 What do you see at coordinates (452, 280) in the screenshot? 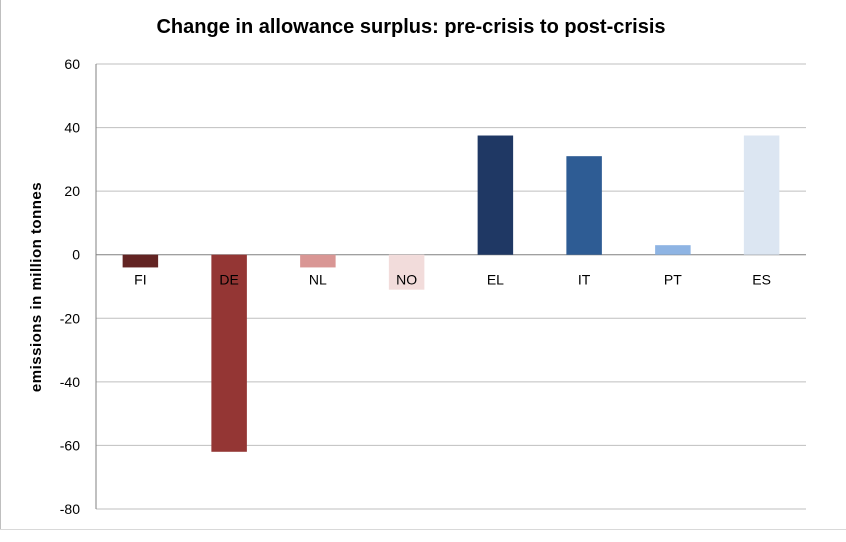
I see `category-labels: FI DE NL NO EL IT PT ES` at bounding box center [452, 280].